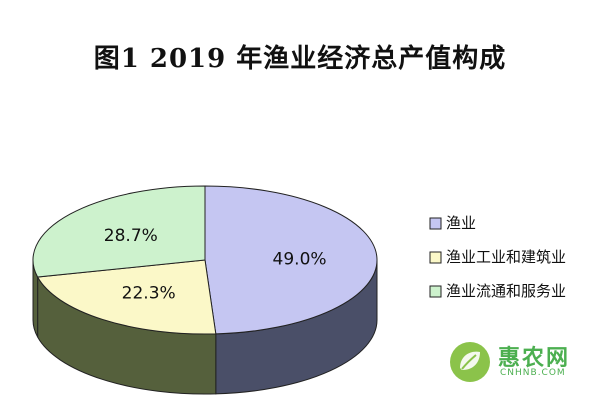  What do you see at coordinates (470, 362) in the screenshot?
I see `leaf-logo-icon` at bounding box center [470, 362].